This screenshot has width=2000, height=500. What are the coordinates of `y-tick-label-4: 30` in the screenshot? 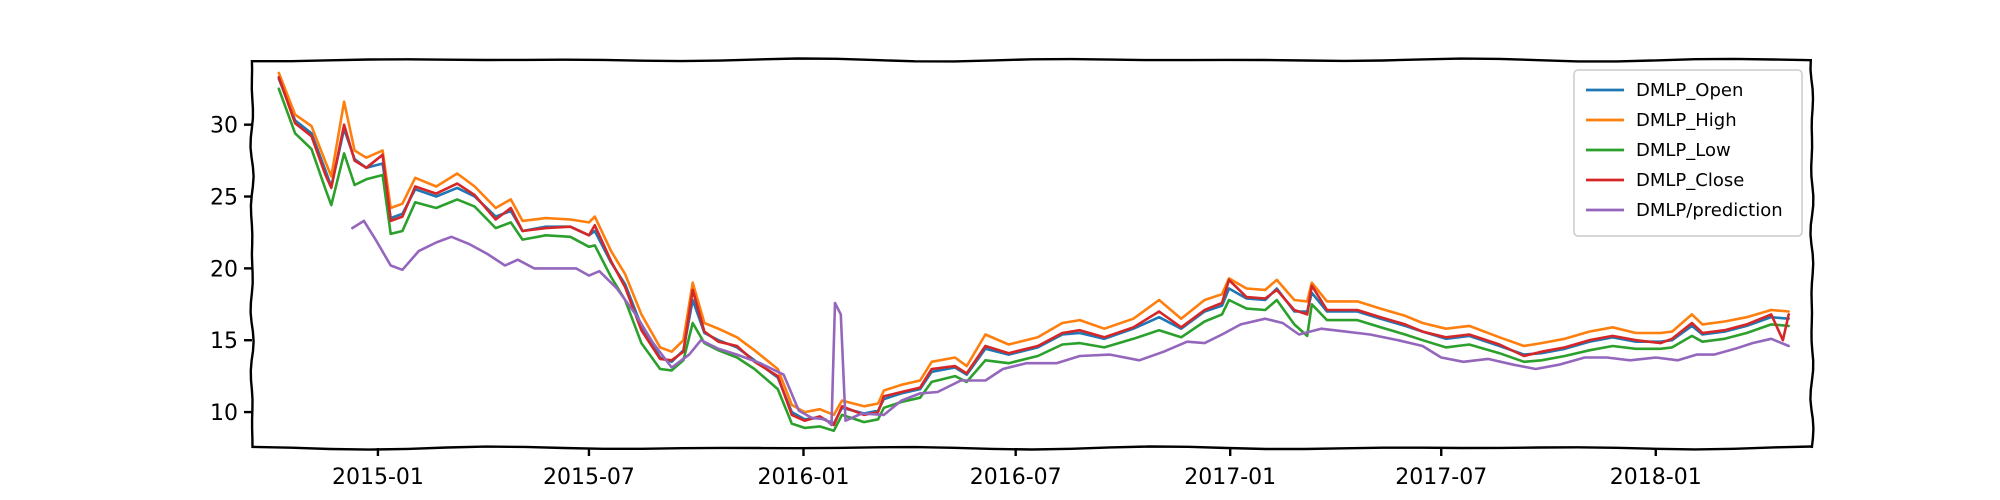 It's located at (224, 126).